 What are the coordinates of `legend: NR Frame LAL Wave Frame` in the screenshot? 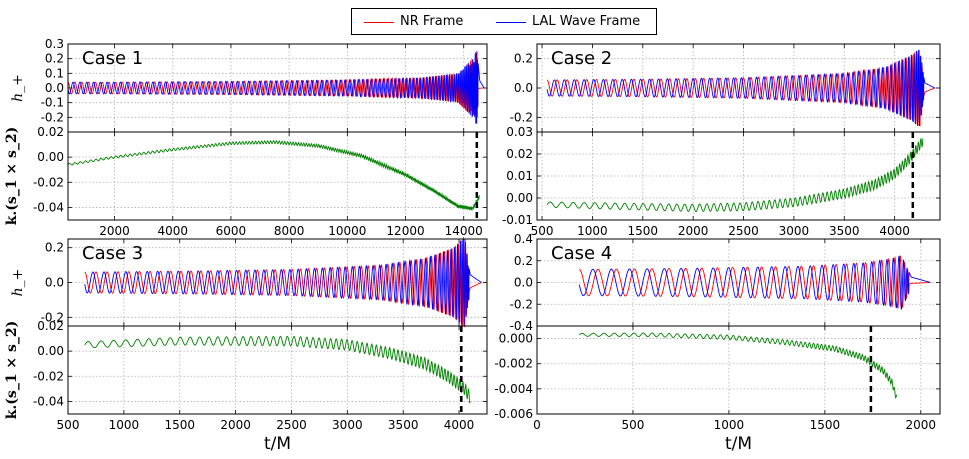 It's located at (504, 21).